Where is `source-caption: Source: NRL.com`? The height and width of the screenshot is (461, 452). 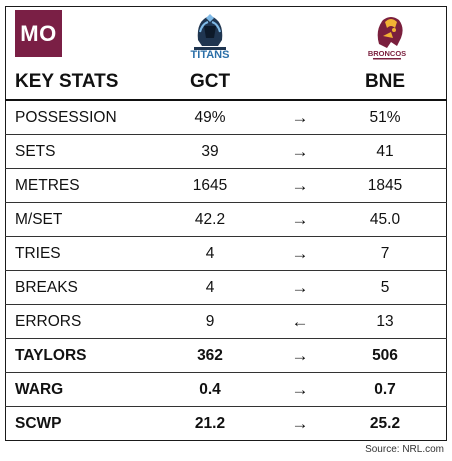 source-caption: Source: NRL.com is located at coordinates (404, 449).